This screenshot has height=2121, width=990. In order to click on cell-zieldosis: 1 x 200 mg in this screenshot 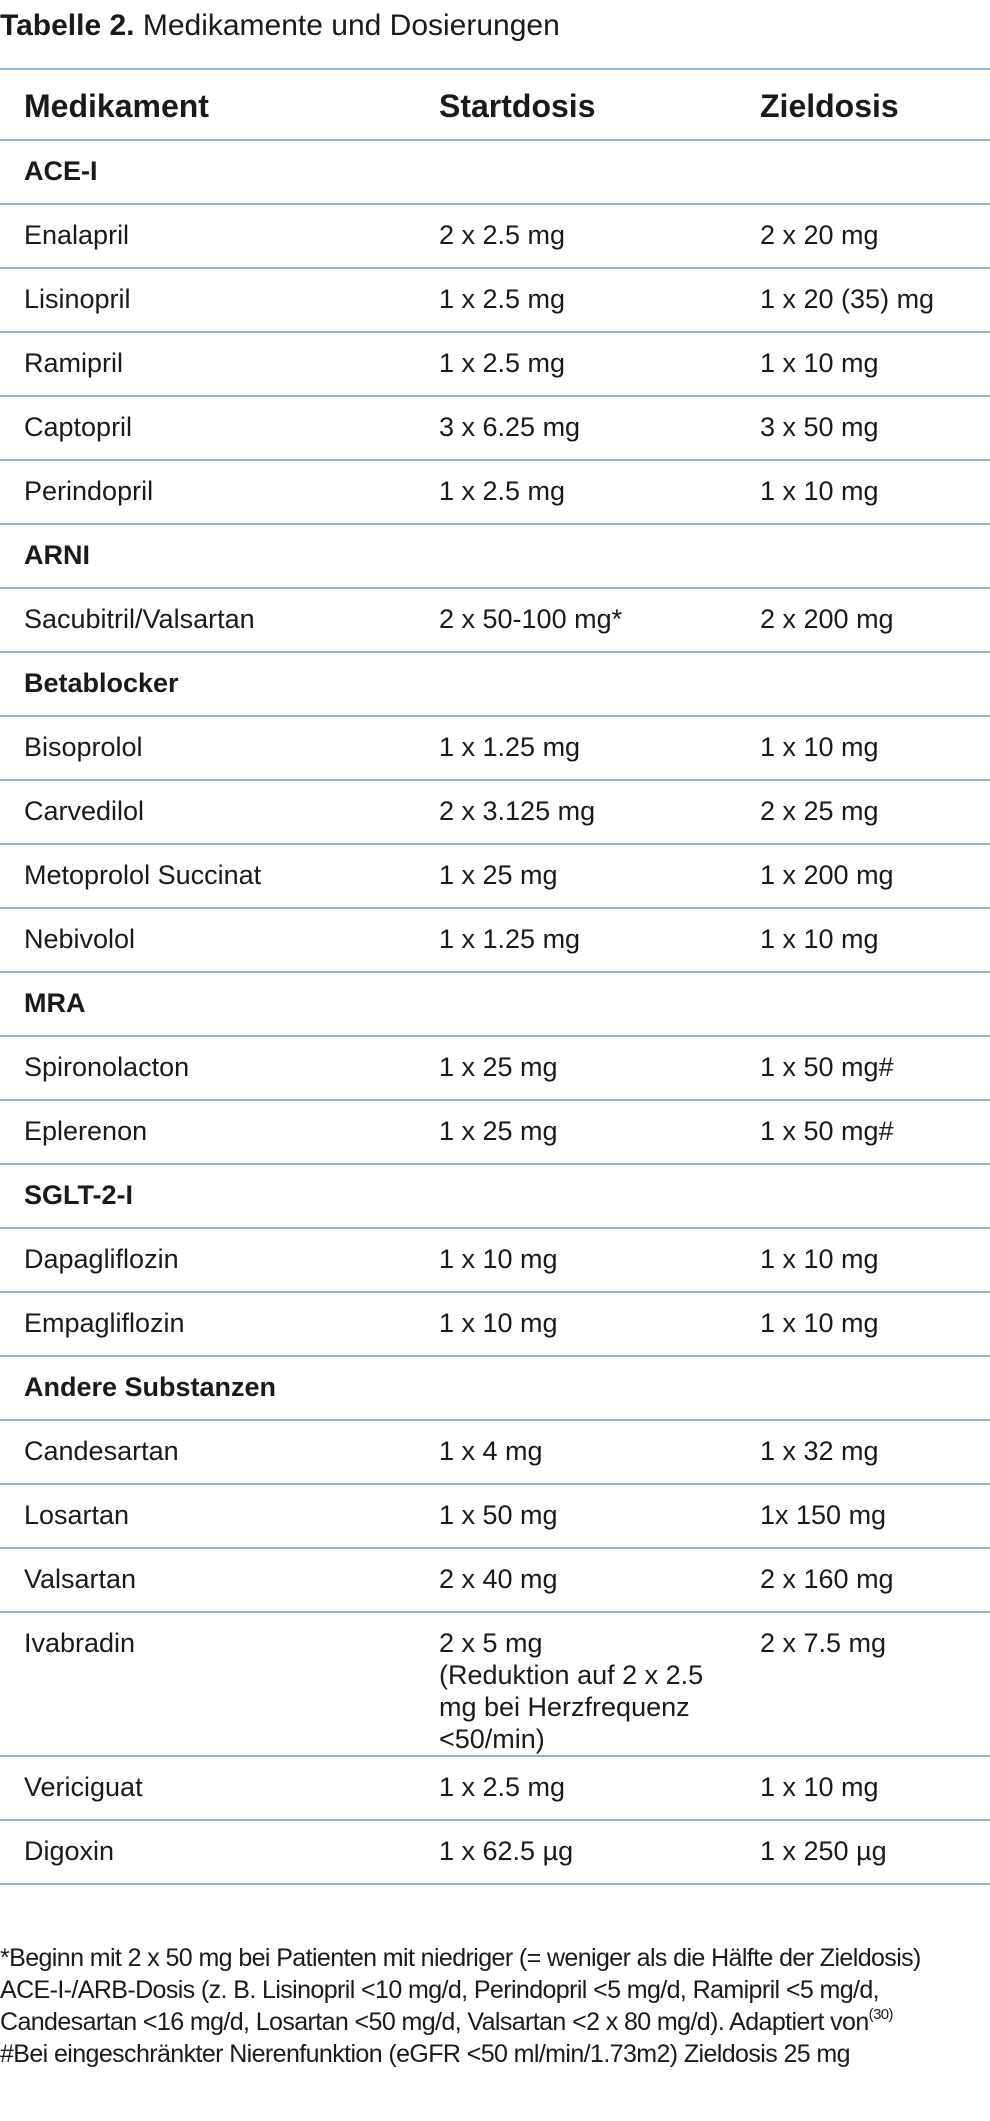, I will do `click(866, 876)`.